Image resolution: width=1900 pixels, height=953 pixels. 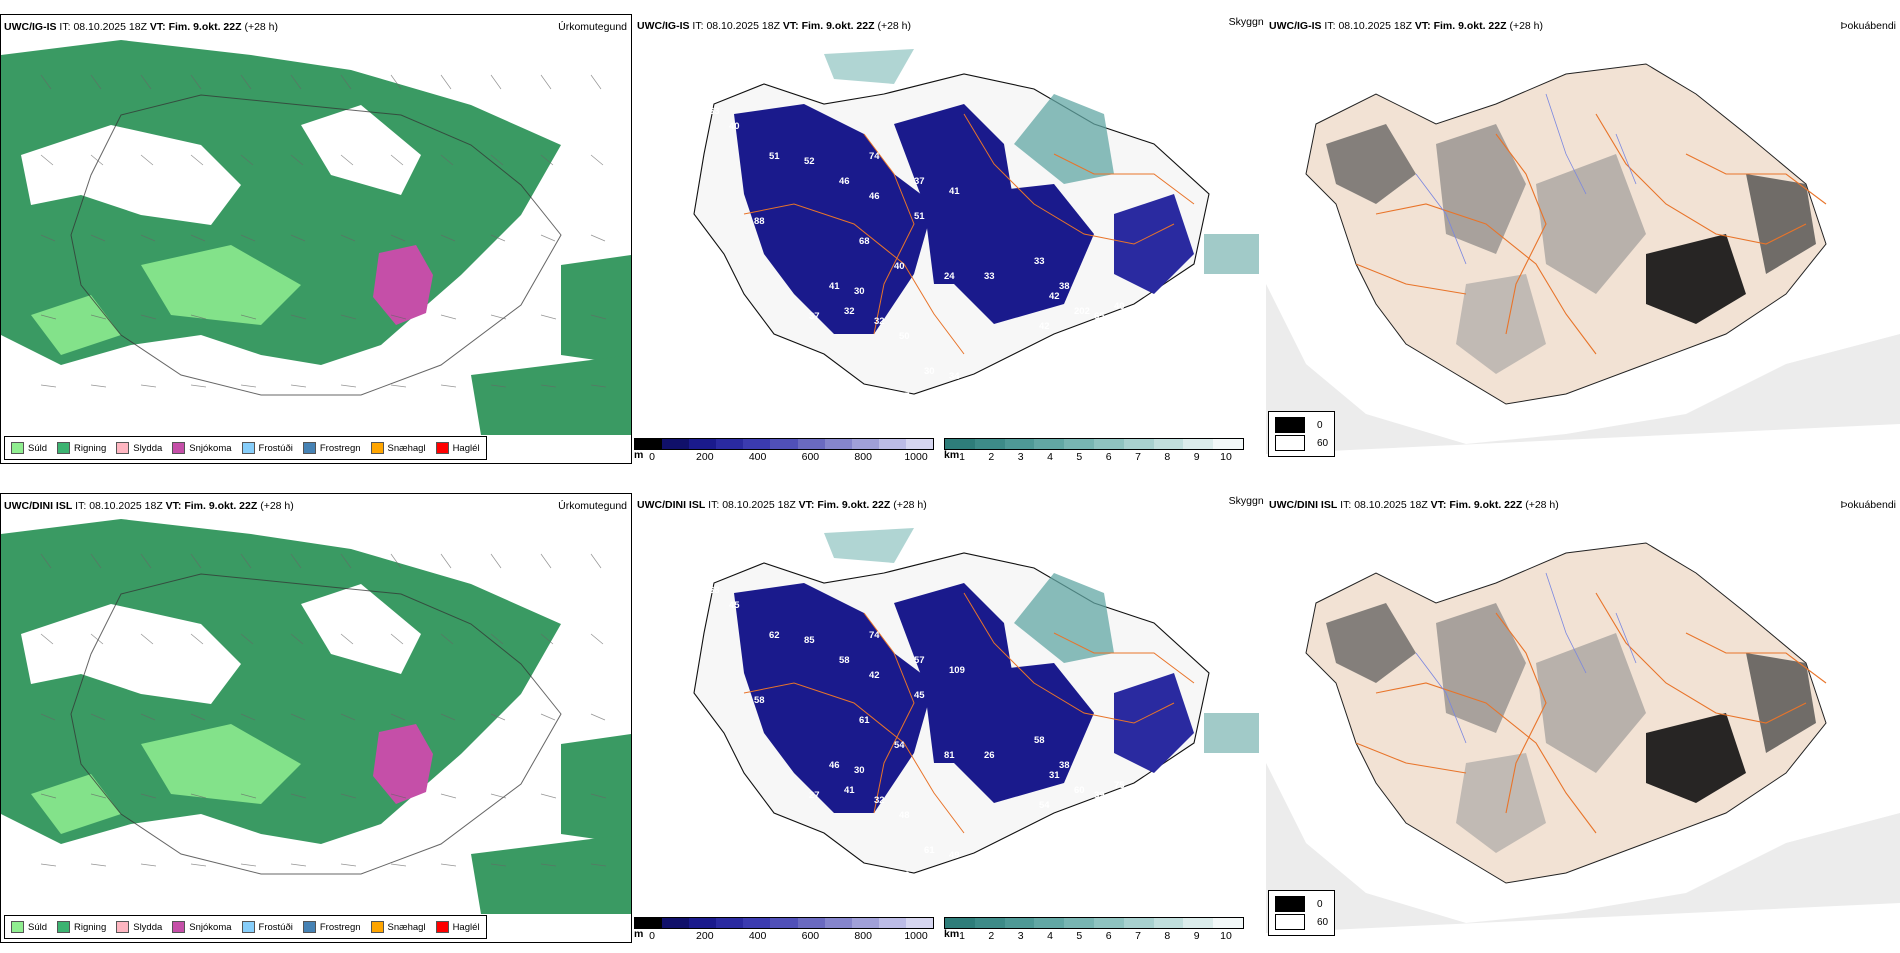 I want to click on cloud-base-value: 48, so click(x=904, y=815).